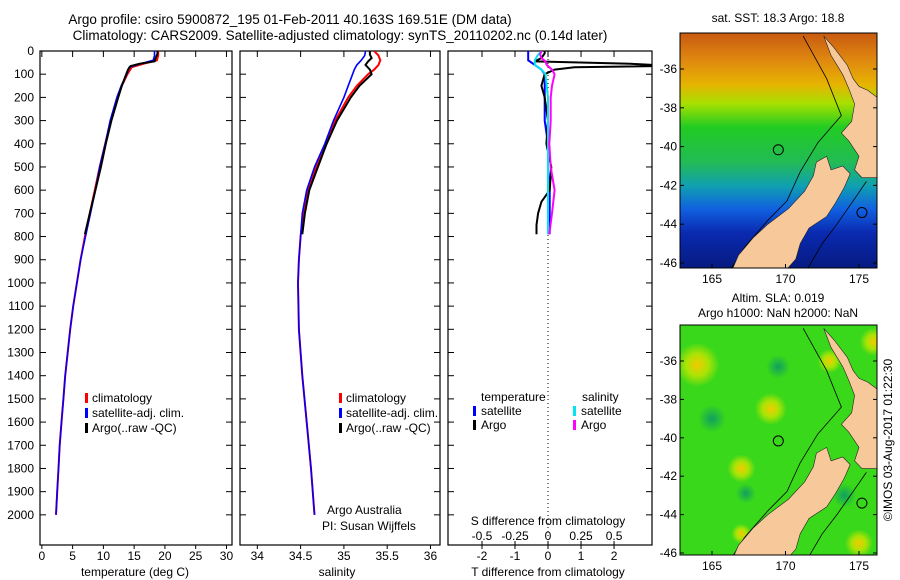 The height and width of the screenshot is (580, 900). Describe the element at coordinates (778, 298) in the screenshot. I see `sla-map-title-line1: Altim. SLA: 0.019` at that location.